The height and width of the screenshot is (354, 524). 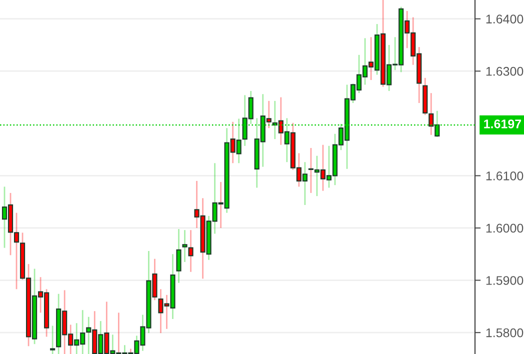 What do you see at coordinates (505, 280) in the screenshot?
I see `y-tick-label: 1.5900` at bounding box center [505, 280].